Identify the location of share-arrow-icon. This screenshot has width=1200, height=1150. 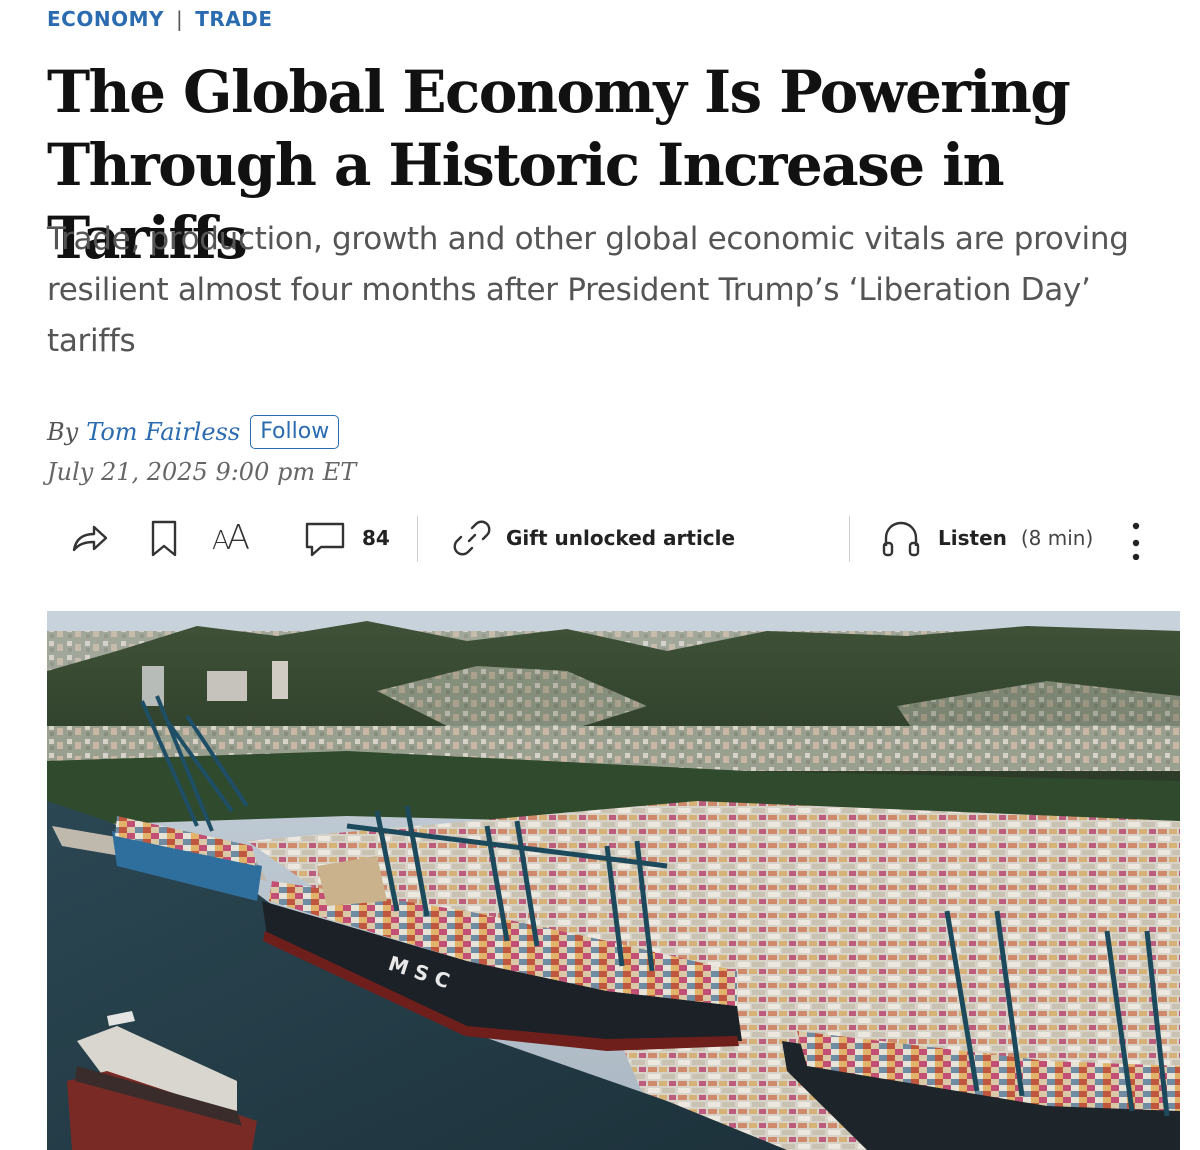
(90, 538).